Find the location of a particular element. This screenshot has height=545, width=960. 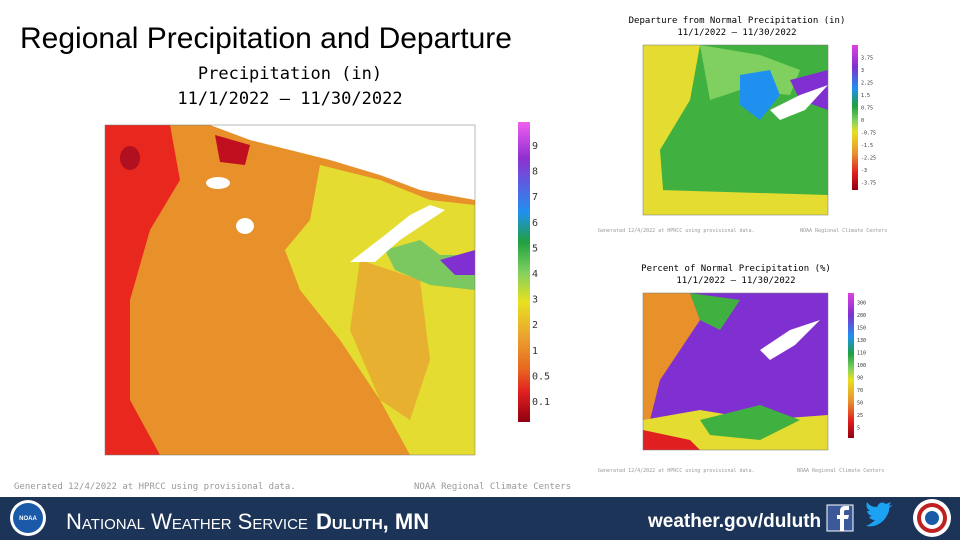

legend-label: 1.5 is located at coordinates (865, 96).